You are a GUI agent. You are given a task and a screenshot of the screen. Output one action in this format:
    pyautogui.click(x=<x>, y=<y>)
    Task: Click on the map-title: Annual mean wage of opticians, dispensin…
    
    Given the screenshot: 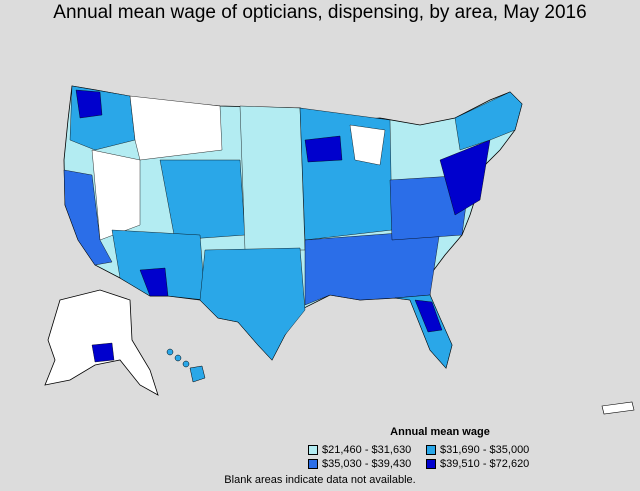 What is the action you would take?
    pyautogui.click(x=320, y=12)
    